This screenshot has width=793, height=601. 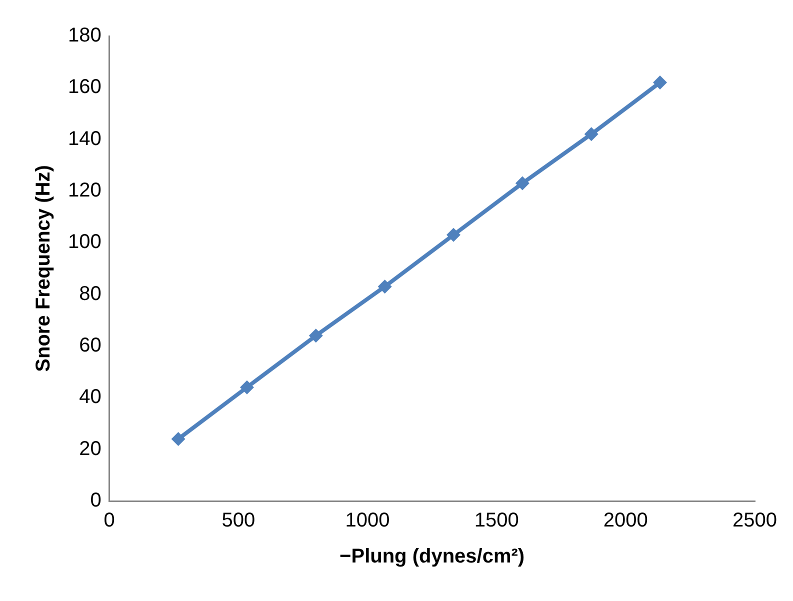 I want to click on x-axis-title: −Plung (dynes/cm²), so click(x=432, y=557).